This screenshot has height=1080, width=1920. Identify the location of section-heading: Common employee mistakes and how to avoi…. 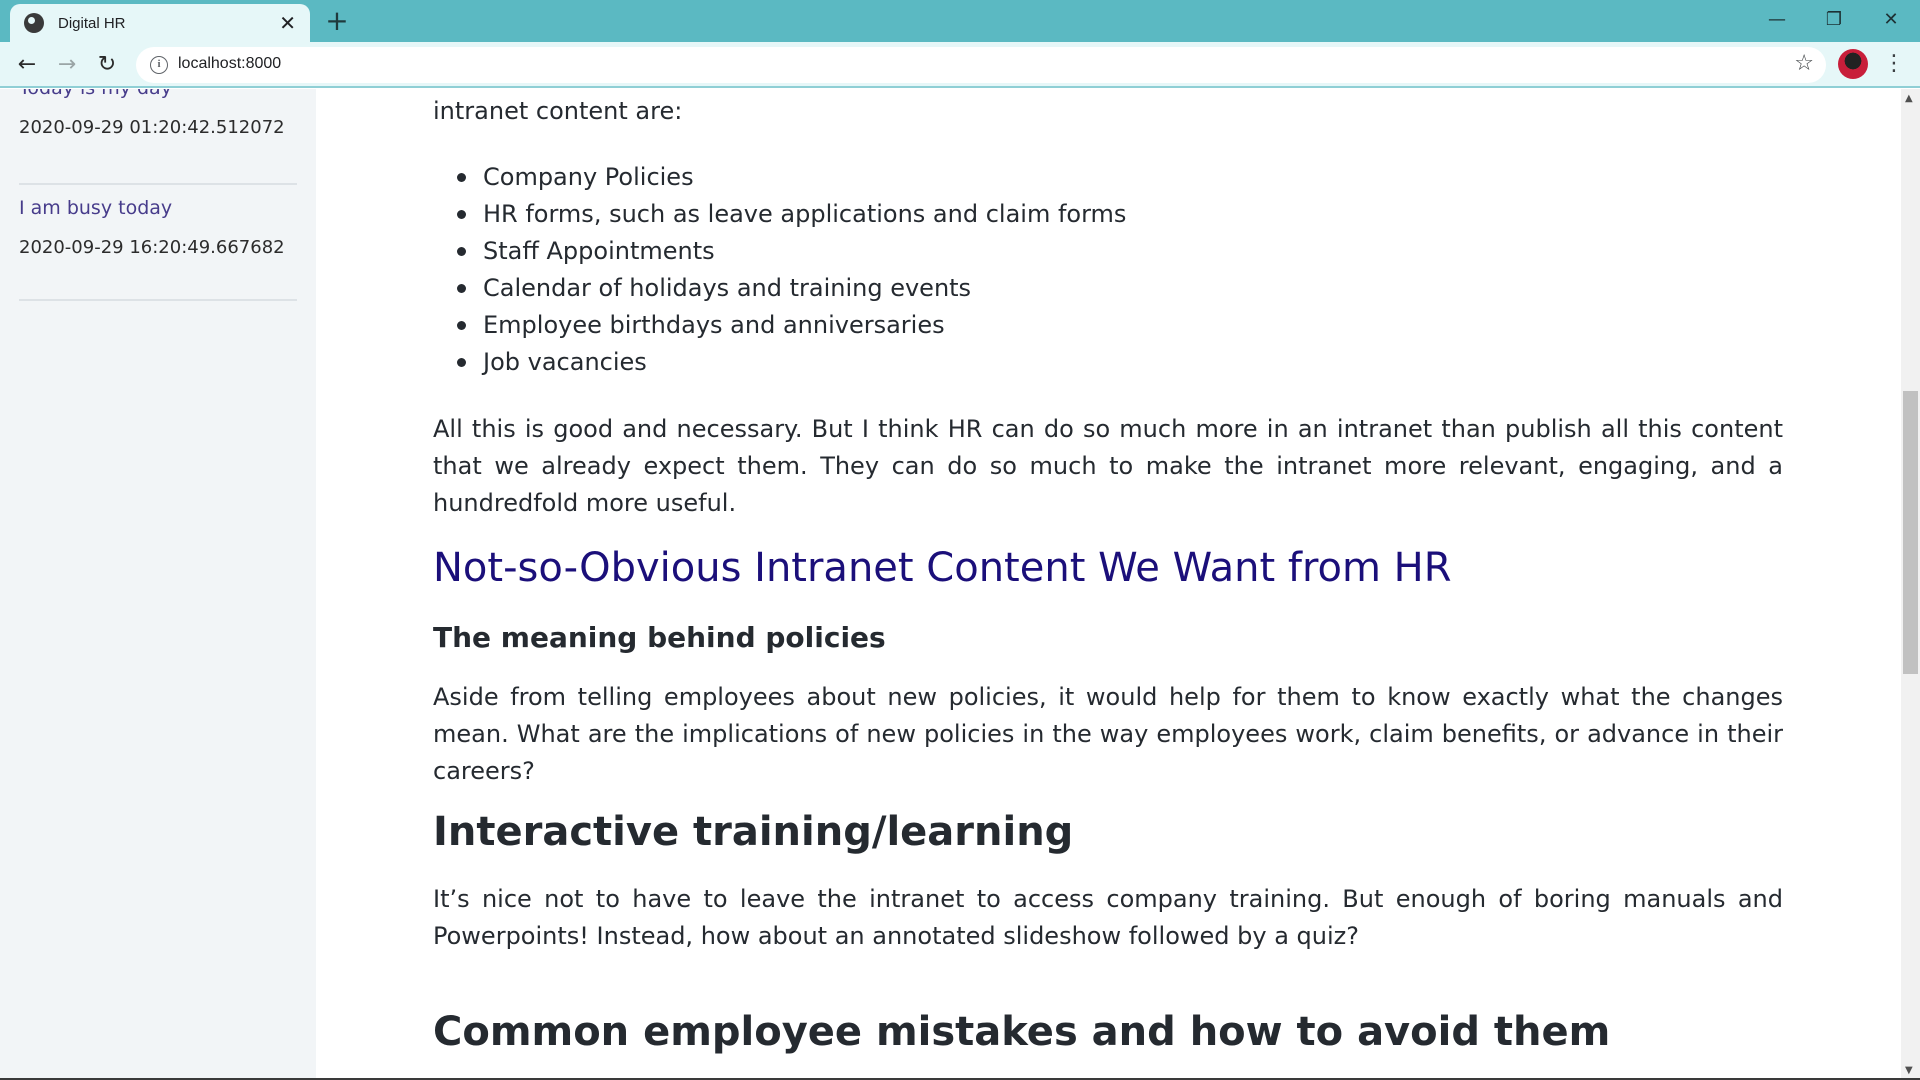
(1022, 1032).